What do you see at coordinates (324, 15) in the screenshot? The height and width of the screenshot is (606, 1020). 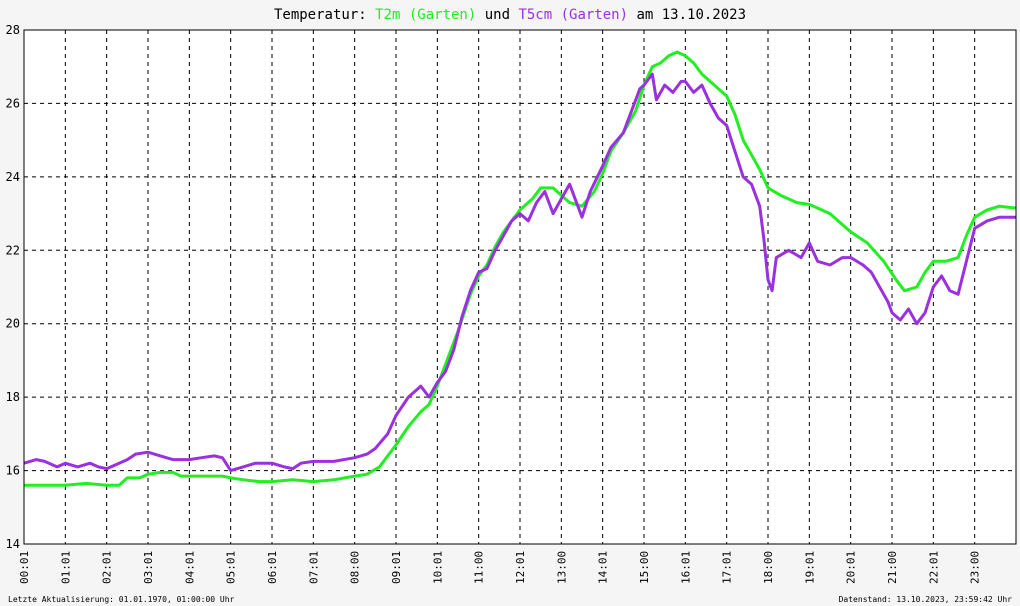 I see `title-prefix: Temperatur:` at bounding box center [324, 15].